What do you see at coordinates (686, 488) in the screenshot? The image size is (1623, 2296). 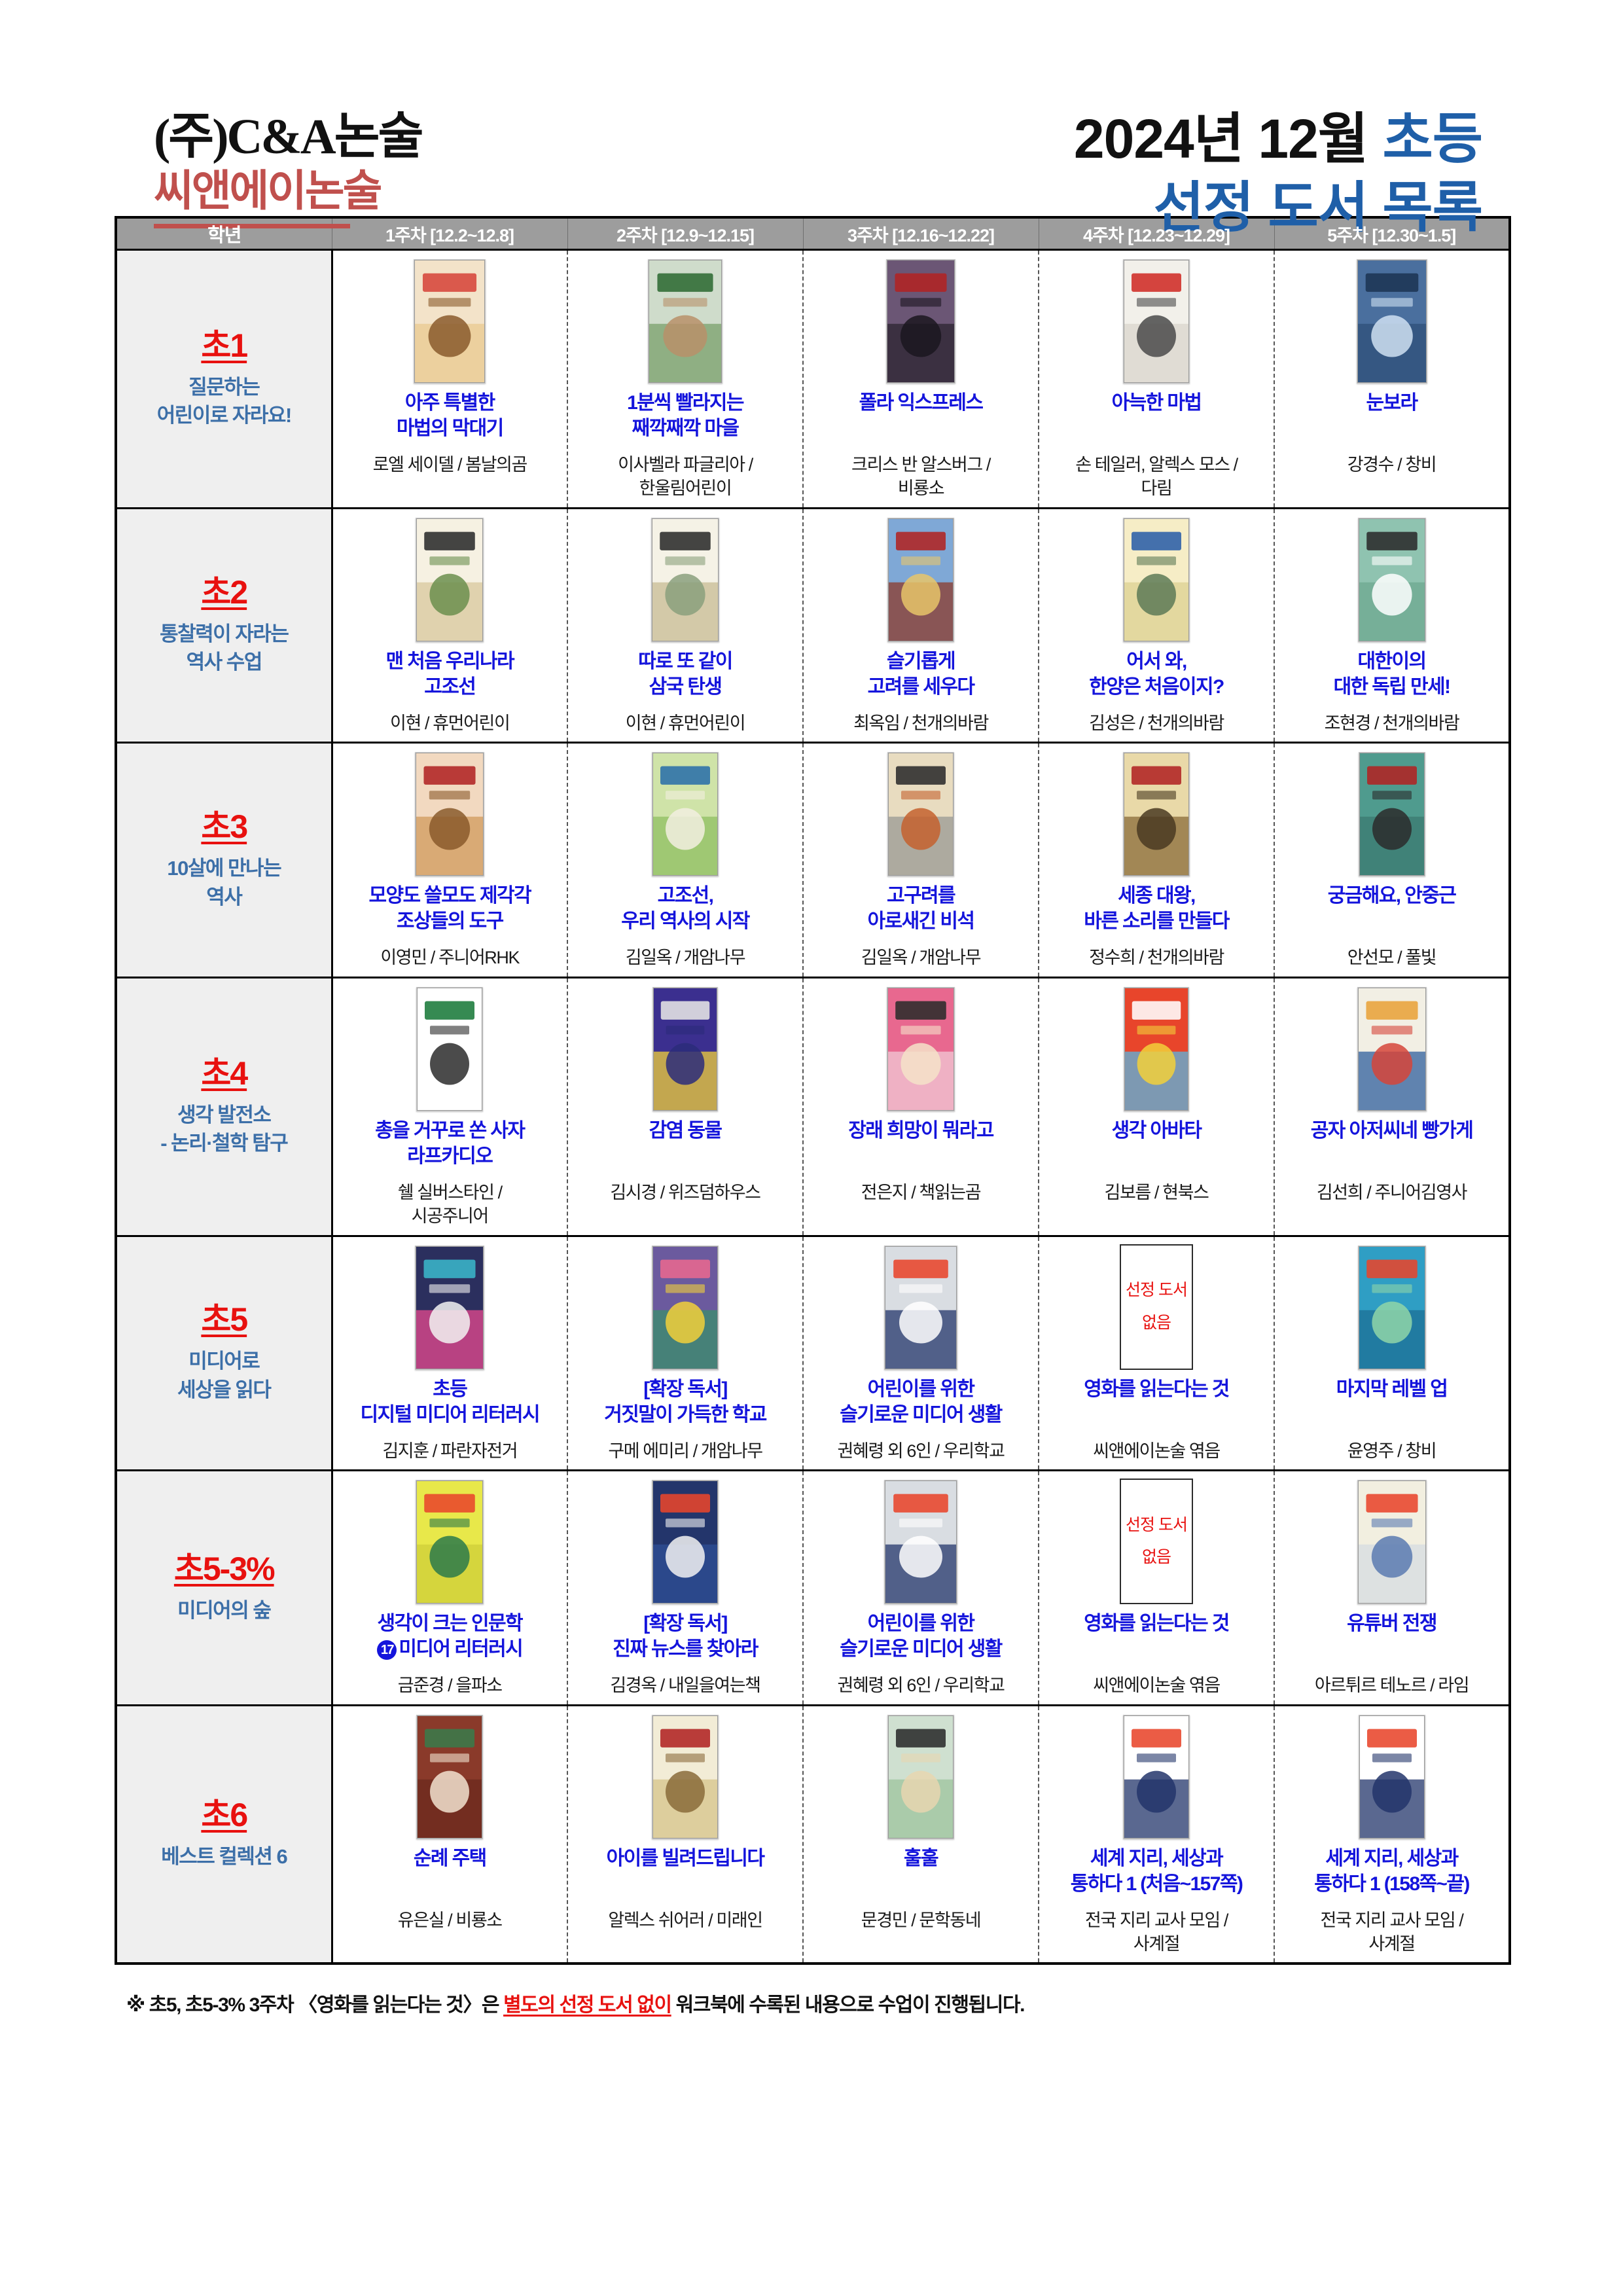 I see `book-author-line: 한울림어린이` at bounding box center [686, 488].